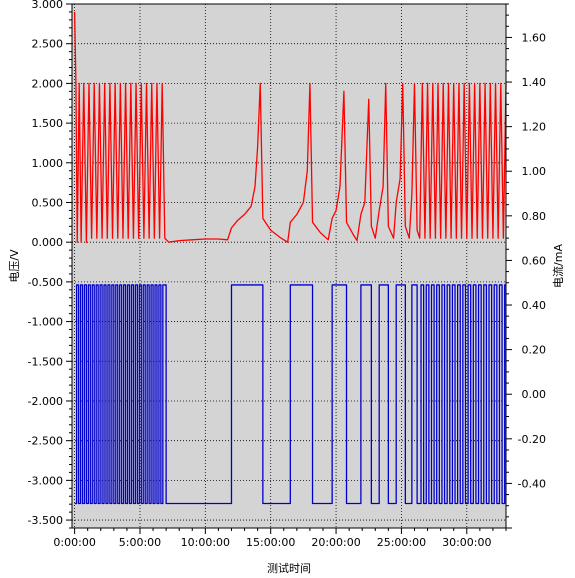 This screenshot has width=575, height=578. What do you see at coordinates (45, 520) in the screenshot?
I see `left-y-tick-label: -3.500` at bounding box center [45, 520].